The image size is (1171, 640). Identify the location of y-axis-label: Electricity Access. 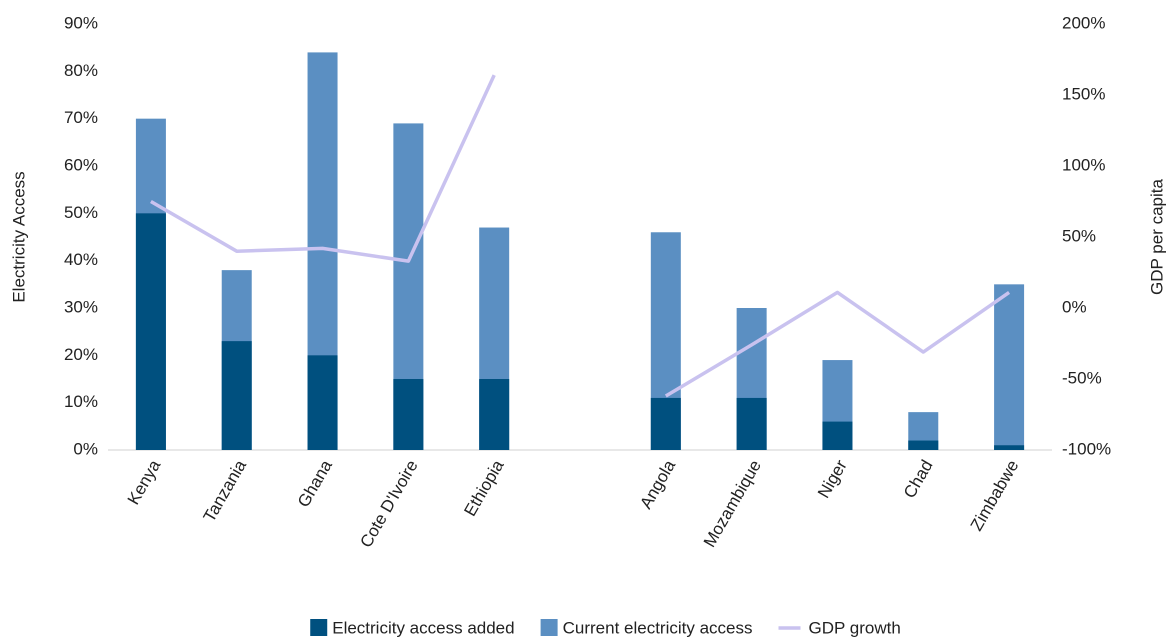
(18, 236).